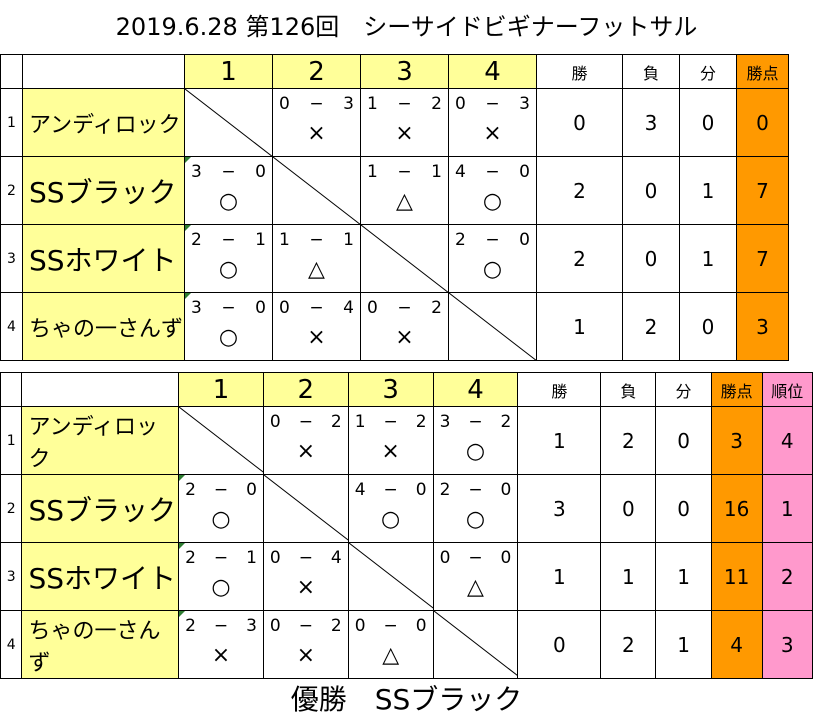  What do you see at coordinates (475, 440) in the screenshot?
I see `match-cell: 3−2 ○` at bounding box center [475, 440].